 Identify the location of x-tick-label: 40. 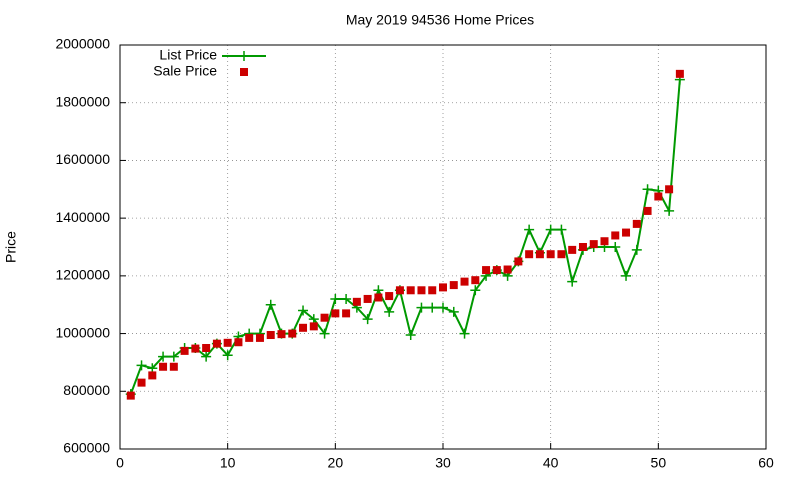
(551, 463).